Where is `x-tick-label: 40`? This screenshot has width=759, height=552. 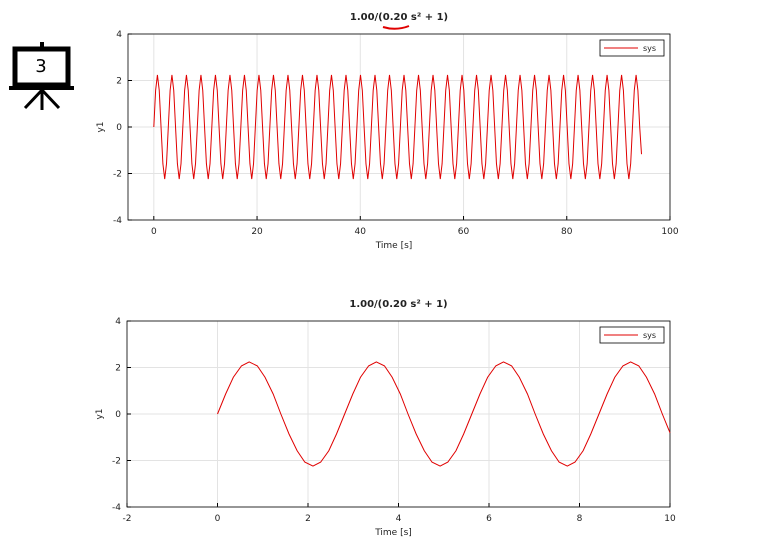 x-tick-label: 40 is located at coordinates (361, 232).